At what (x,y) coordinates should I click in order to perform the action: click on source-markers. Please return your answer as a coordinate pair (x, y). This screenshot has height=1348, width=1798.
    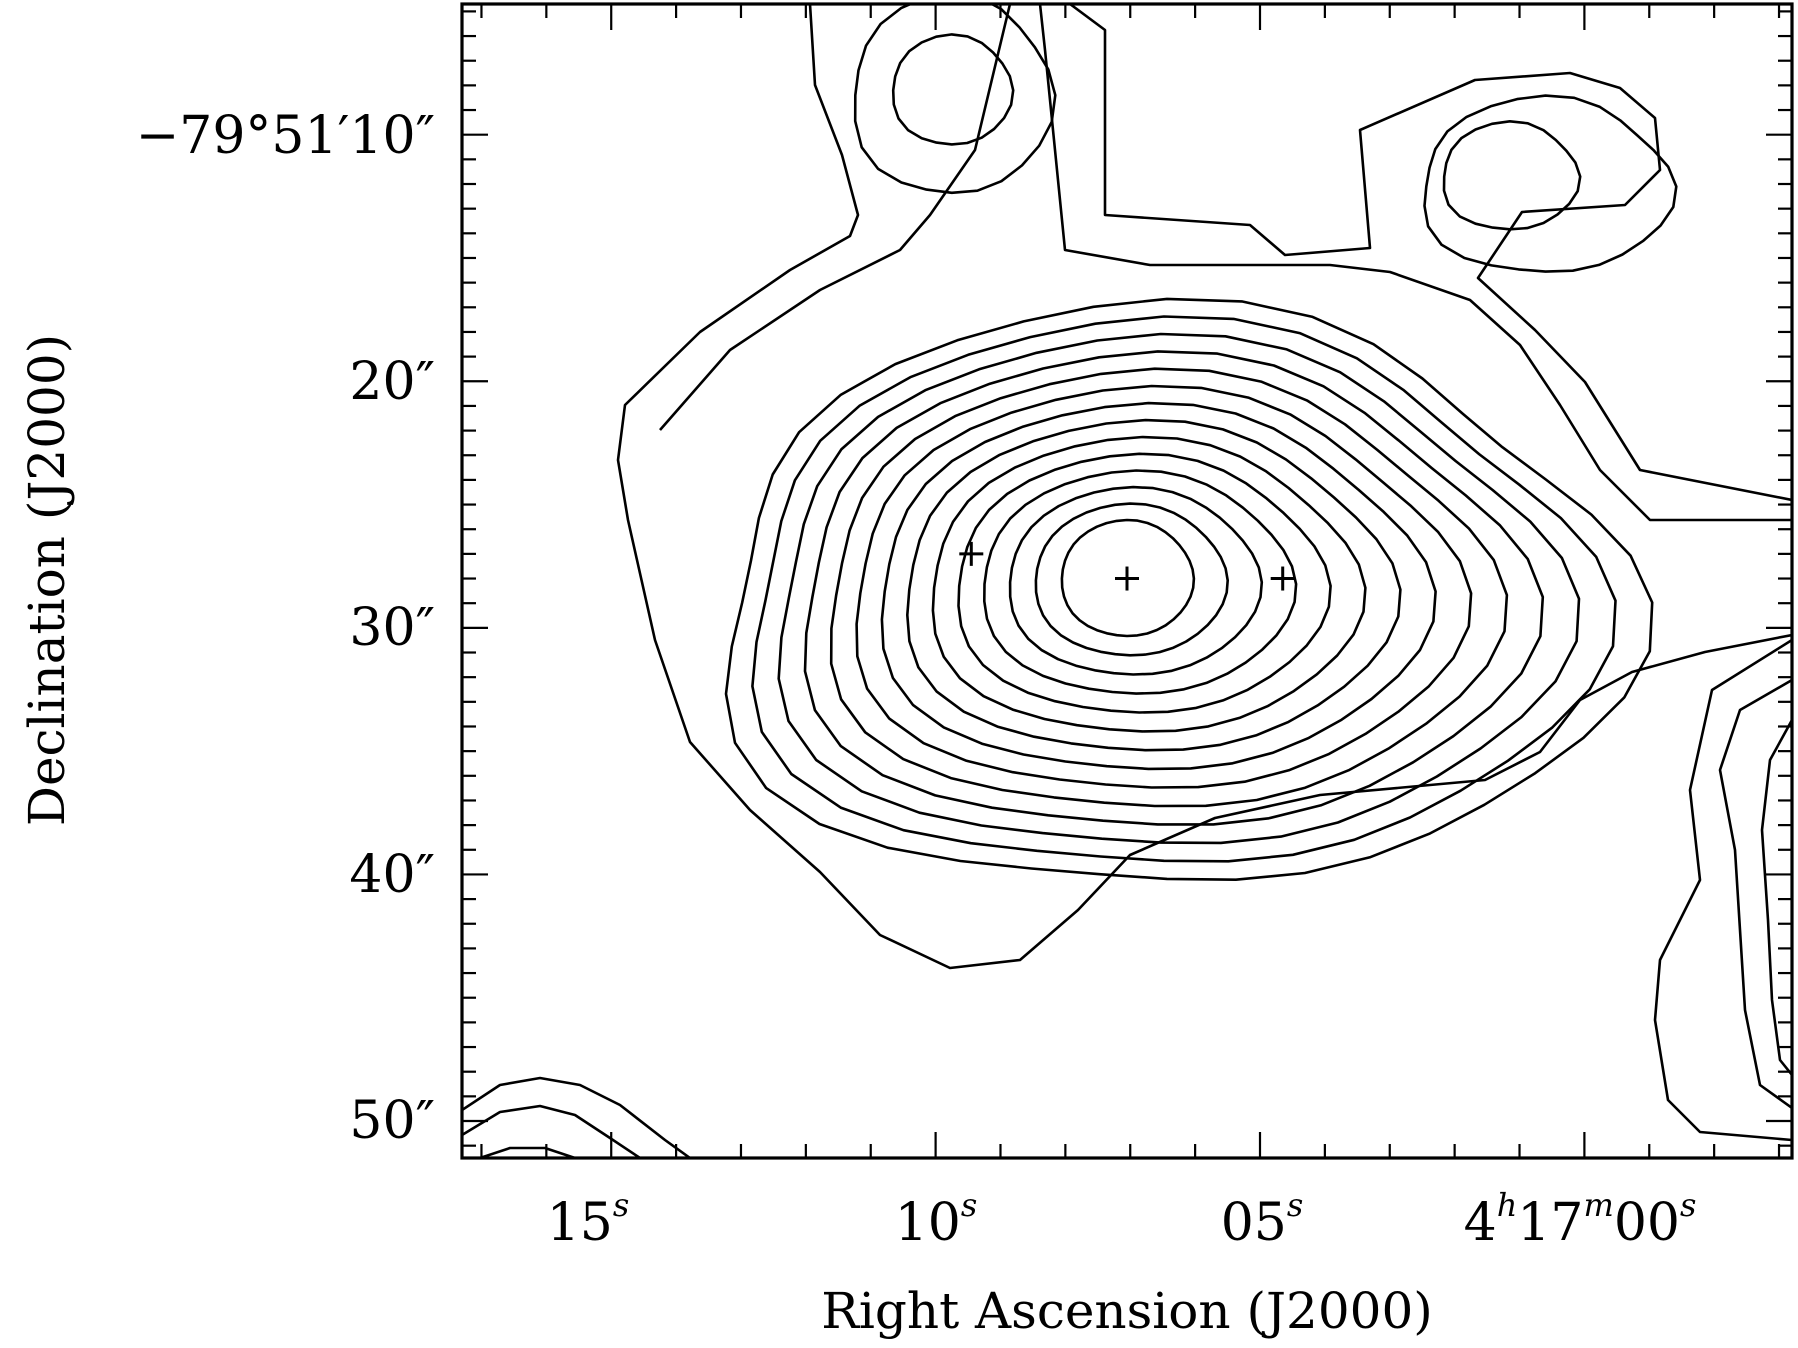
    Looking at the image, I should click on (1127, 566).